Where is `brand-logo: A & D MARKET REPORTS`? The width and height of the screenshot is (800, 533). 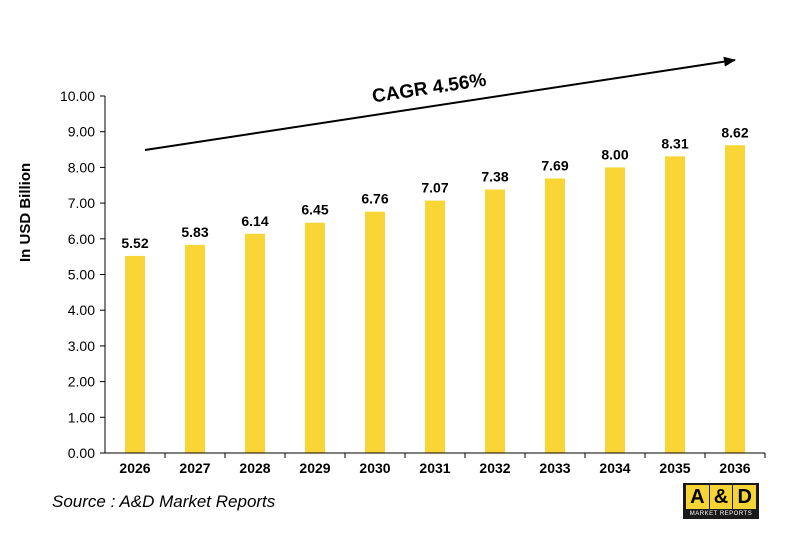 brand-logo: A & D MARKET REPORTS is located at coordinates (721, 501).